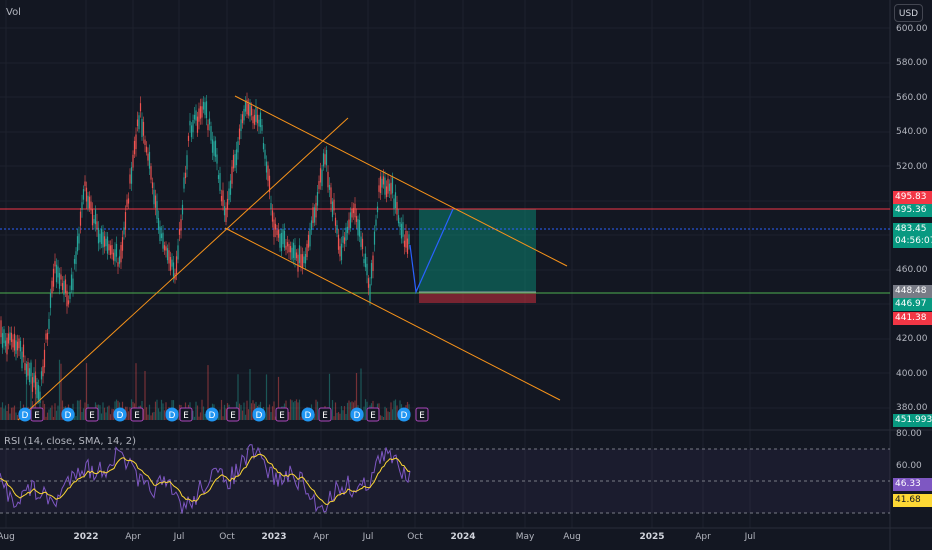 This screenshot has width=932, height=550. I want to click on time-axis-label: 2023, so click(274, 537).